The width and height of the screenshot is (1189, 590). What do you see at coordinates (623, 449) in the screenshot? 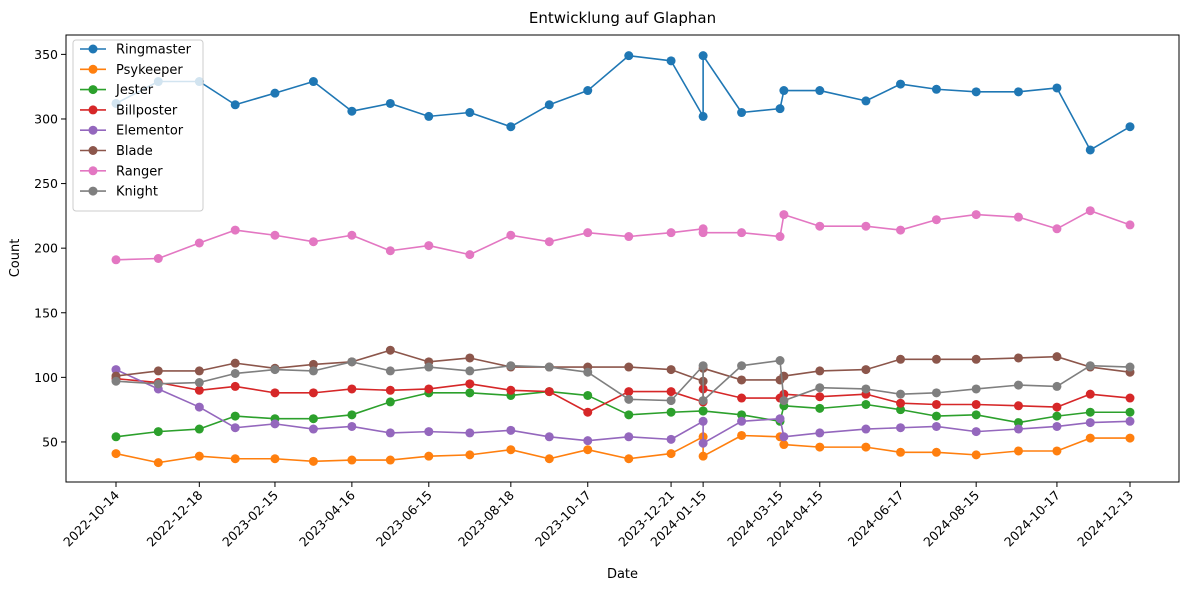
I see `series-psykeeper` at bounding box center [623, 449].